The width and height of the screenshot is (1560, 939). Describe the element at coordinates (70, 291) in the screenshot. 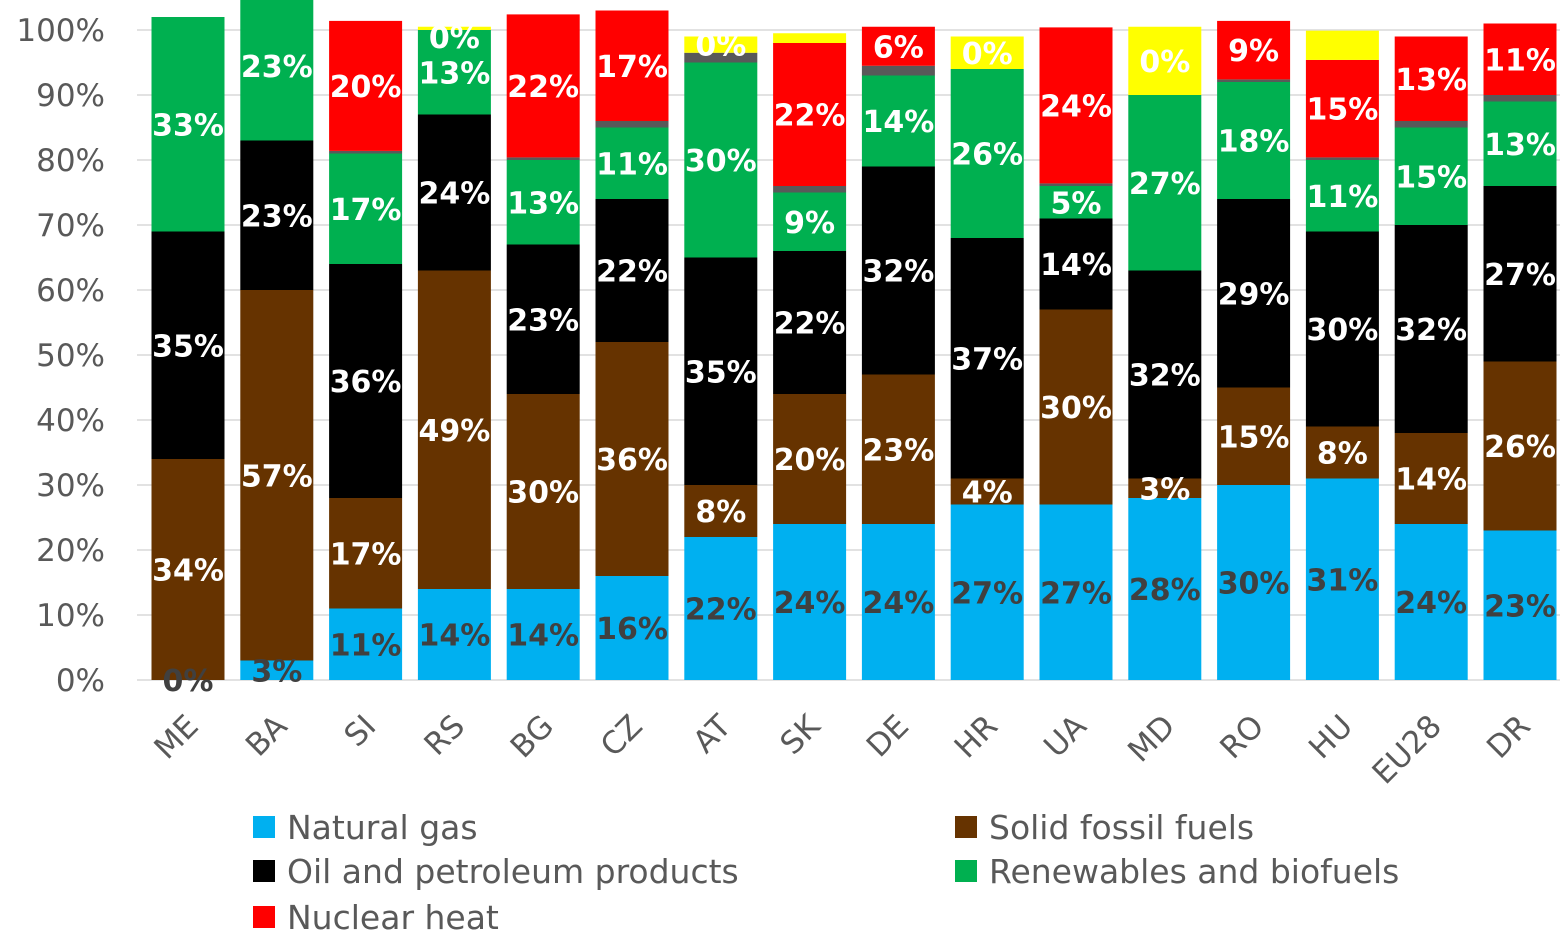

I see `y-tick-label: 60%` at that location.